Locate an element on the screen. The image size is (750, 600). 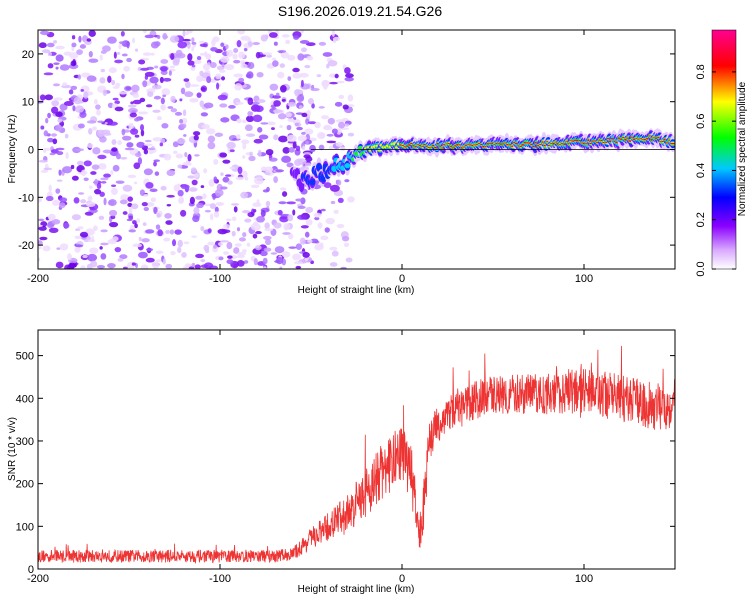
snr-x-axis-title: Height of straight line (km) is located at coordinates (356, 589).